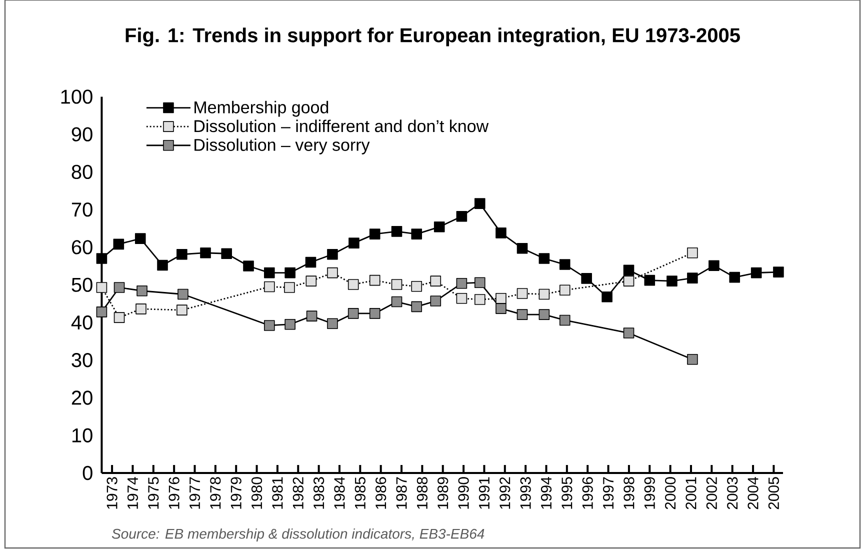 The image size is (865, 551). I want to click on y-tick-label: 90, so click(82, 134).